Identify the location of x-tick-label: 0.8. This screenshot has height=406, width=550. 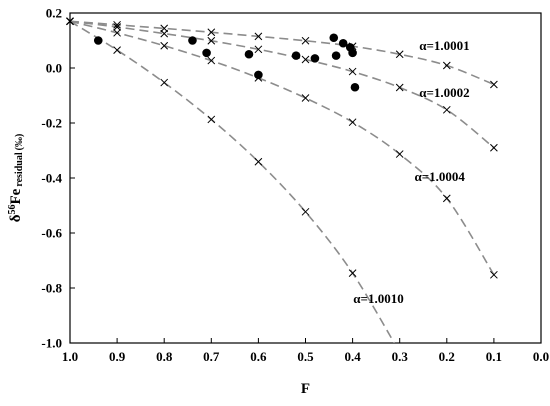
(164, 356).